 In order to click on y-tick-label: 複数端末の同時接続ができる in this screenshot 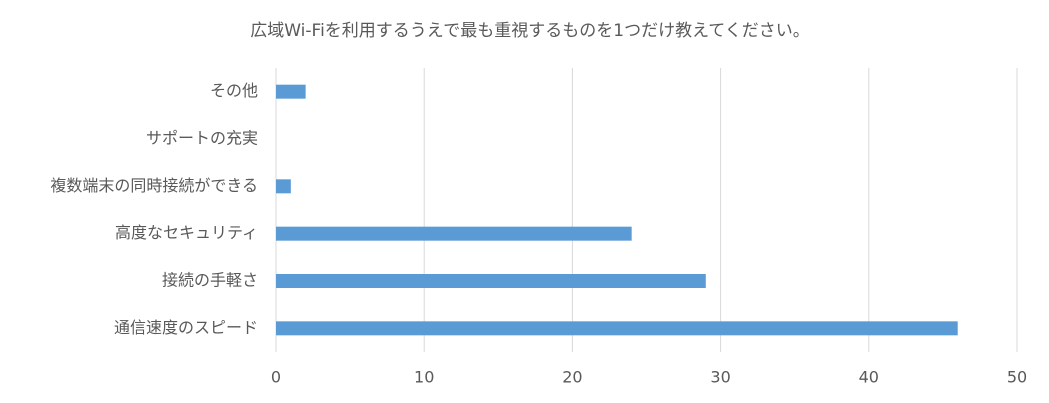, I will do `click(154, 185)`.